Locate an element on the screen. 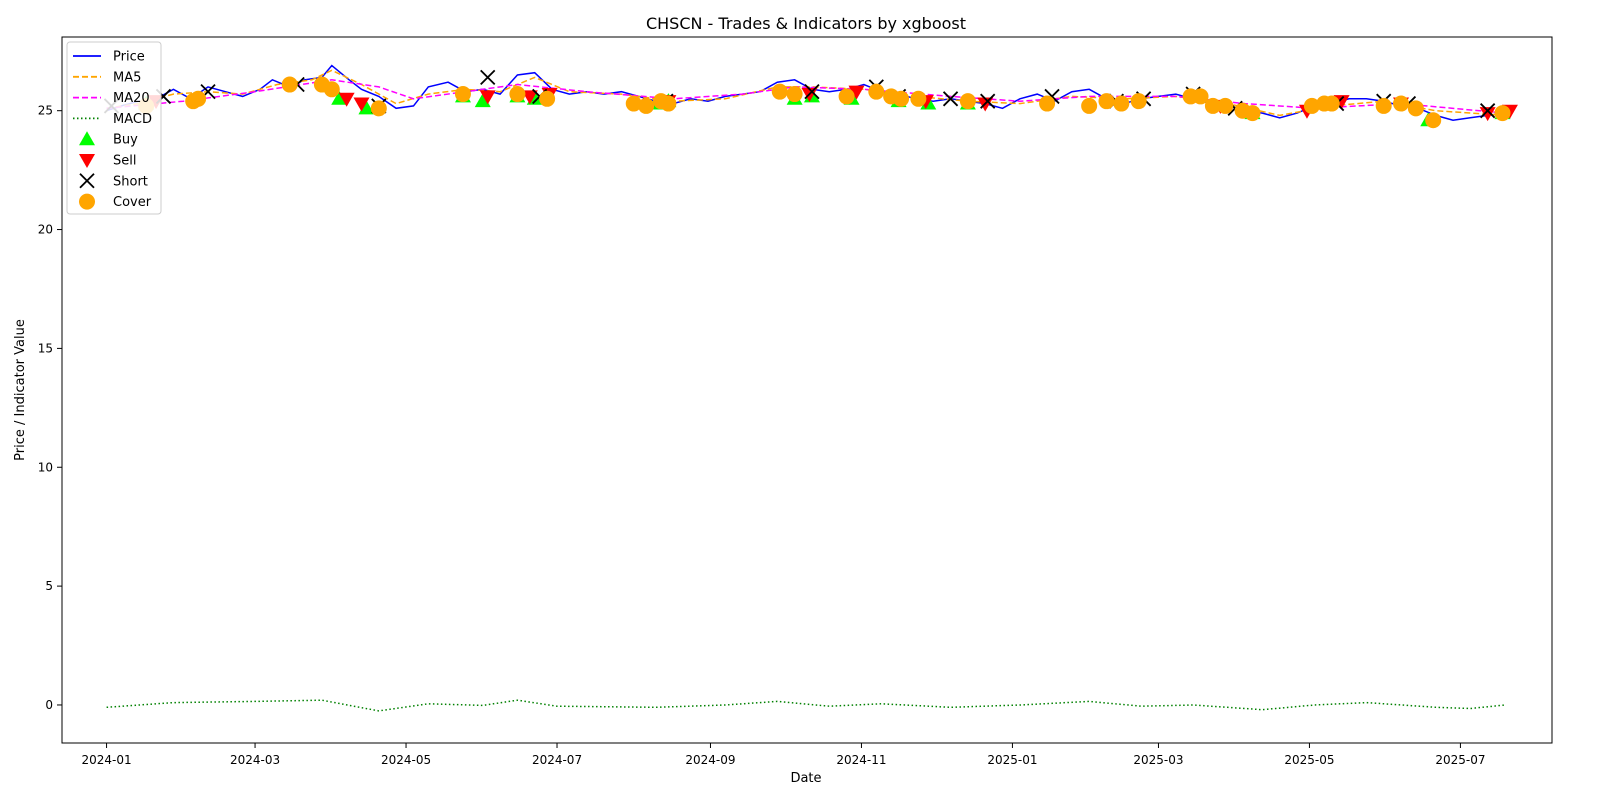 The image size is (1600, 800). x-tick-label: 2025-05 is located at coordinates (1309, 760).